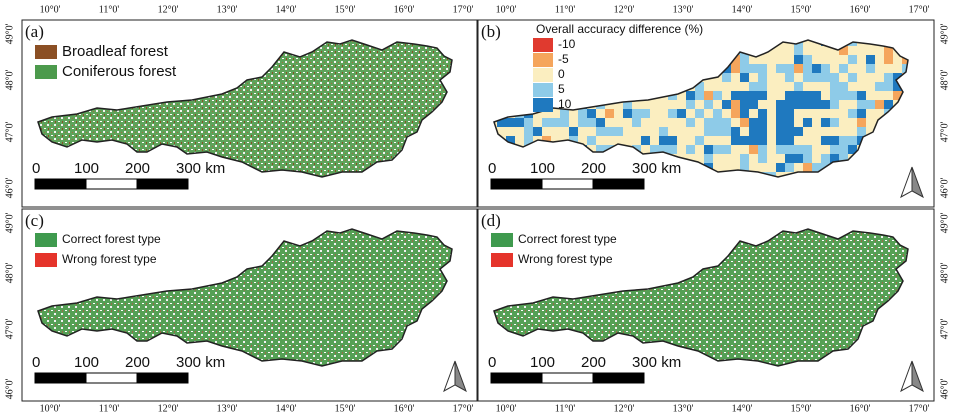 The image size is (954, 418). What do you see at coordinates (593, 362) in the screenshot?
I see `scale-label: 200` at bounding box center [593, 362].